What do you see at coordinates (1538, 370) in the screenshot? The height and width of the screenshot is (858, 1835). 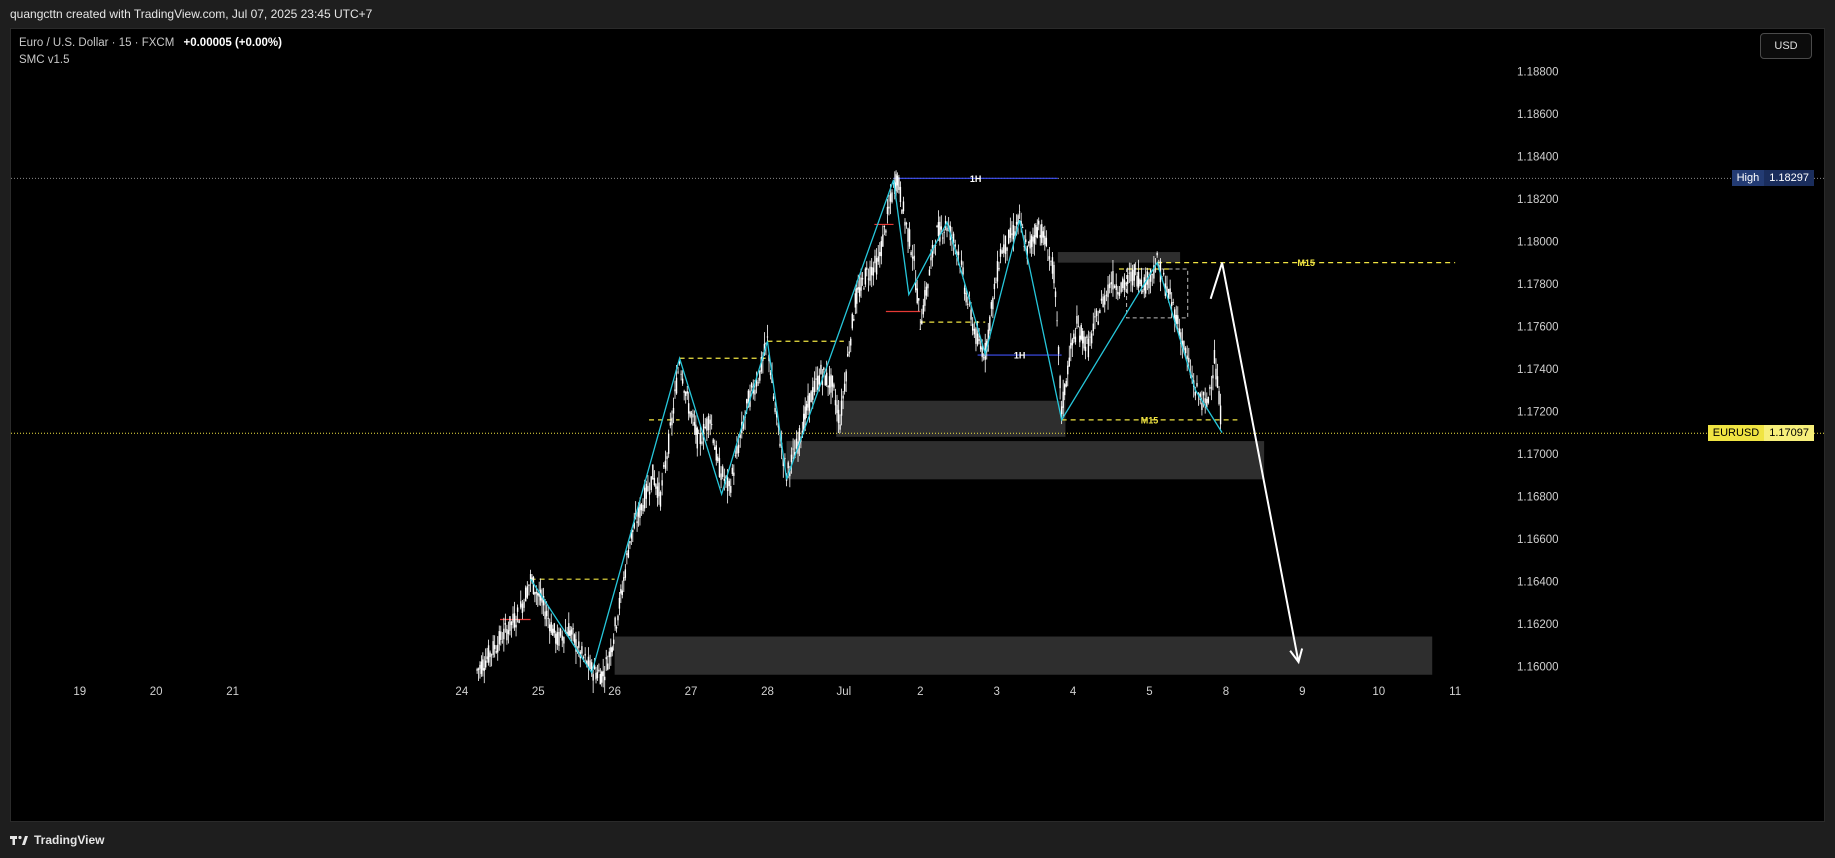 I see `y-tick-label-7: 1.17400` at bounding box center [1538, 370].